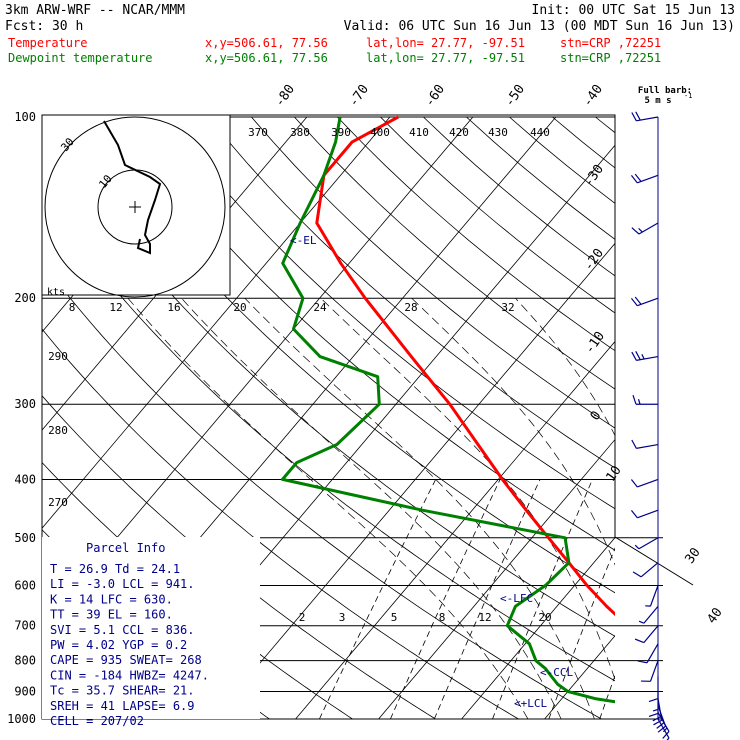 This screenshot has height=740, width=740. What do you see at coordinates (80, 58) in the screenshot?
I see `dewpoint-legend: Dewpoint temperature` at bounding box center [80, 58].